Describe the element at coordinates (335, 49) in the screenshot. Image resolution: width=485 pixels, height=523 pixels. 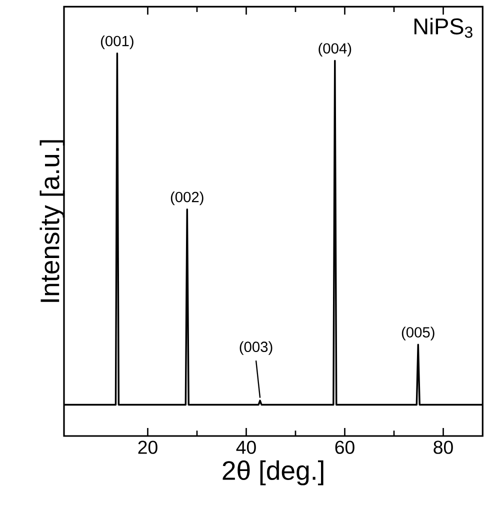
I see `annotation: (004)` at that location.